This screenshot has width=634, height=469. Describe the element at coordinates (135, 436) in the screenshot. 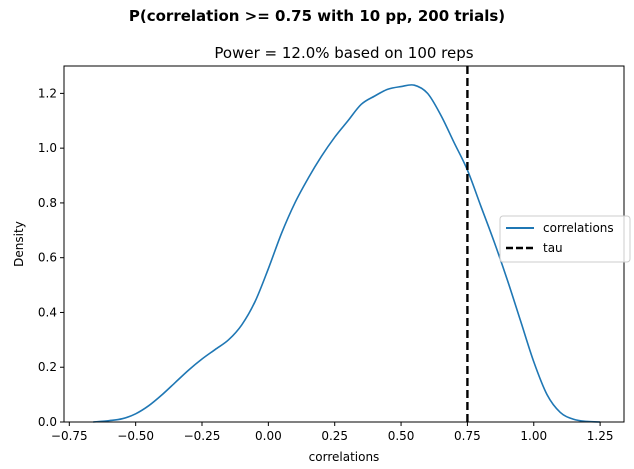

I see `x-tick-label: −0.50` at that location.